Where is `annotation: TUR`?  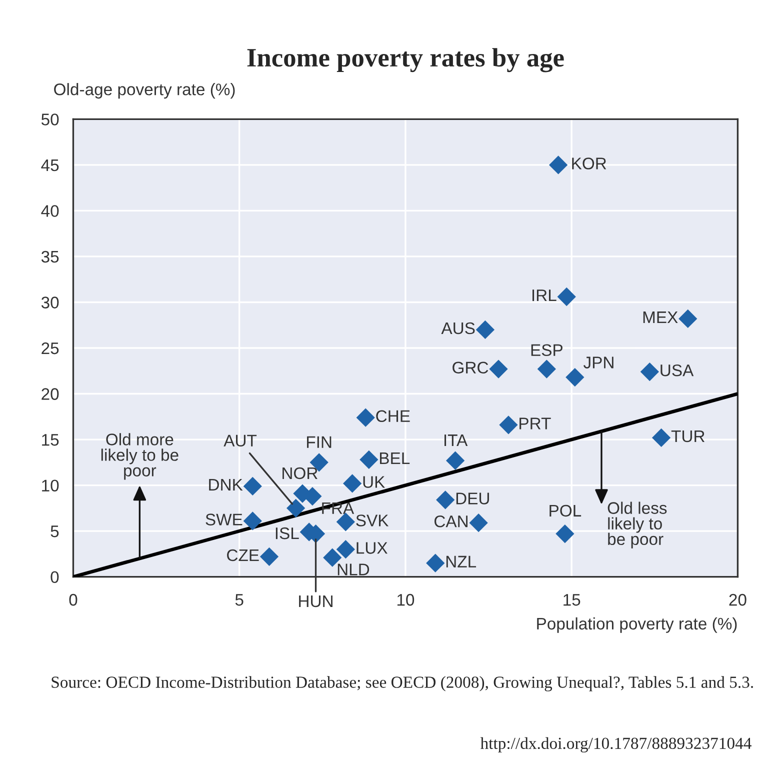
annotation: TUR is located at coordinates (687, 436).